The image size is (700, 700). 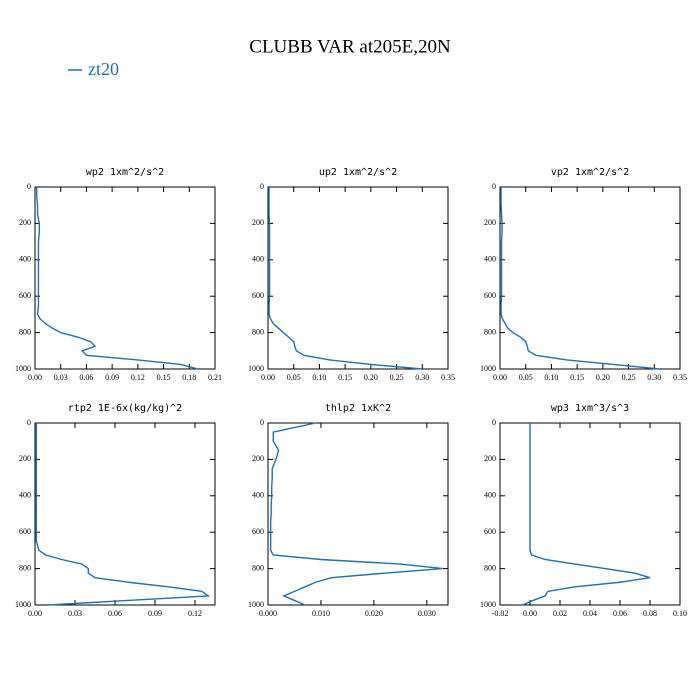 I want to click on x-tick-label: 0.04, so click(x=590, y=613).